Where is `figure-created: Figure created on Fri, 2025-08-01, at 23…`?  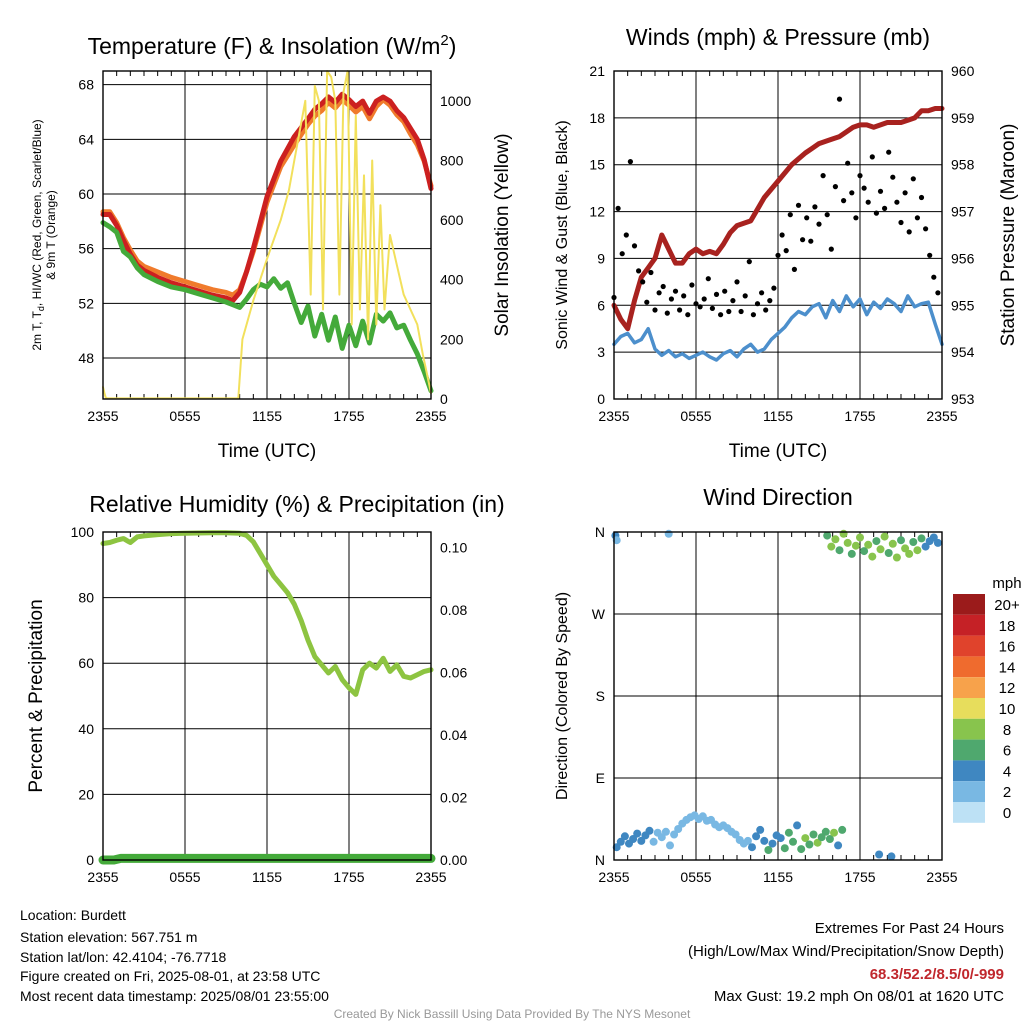 figure-created: Figure created on Fri, 2025-08-01, at 23… is located at coordinates (170, 976).